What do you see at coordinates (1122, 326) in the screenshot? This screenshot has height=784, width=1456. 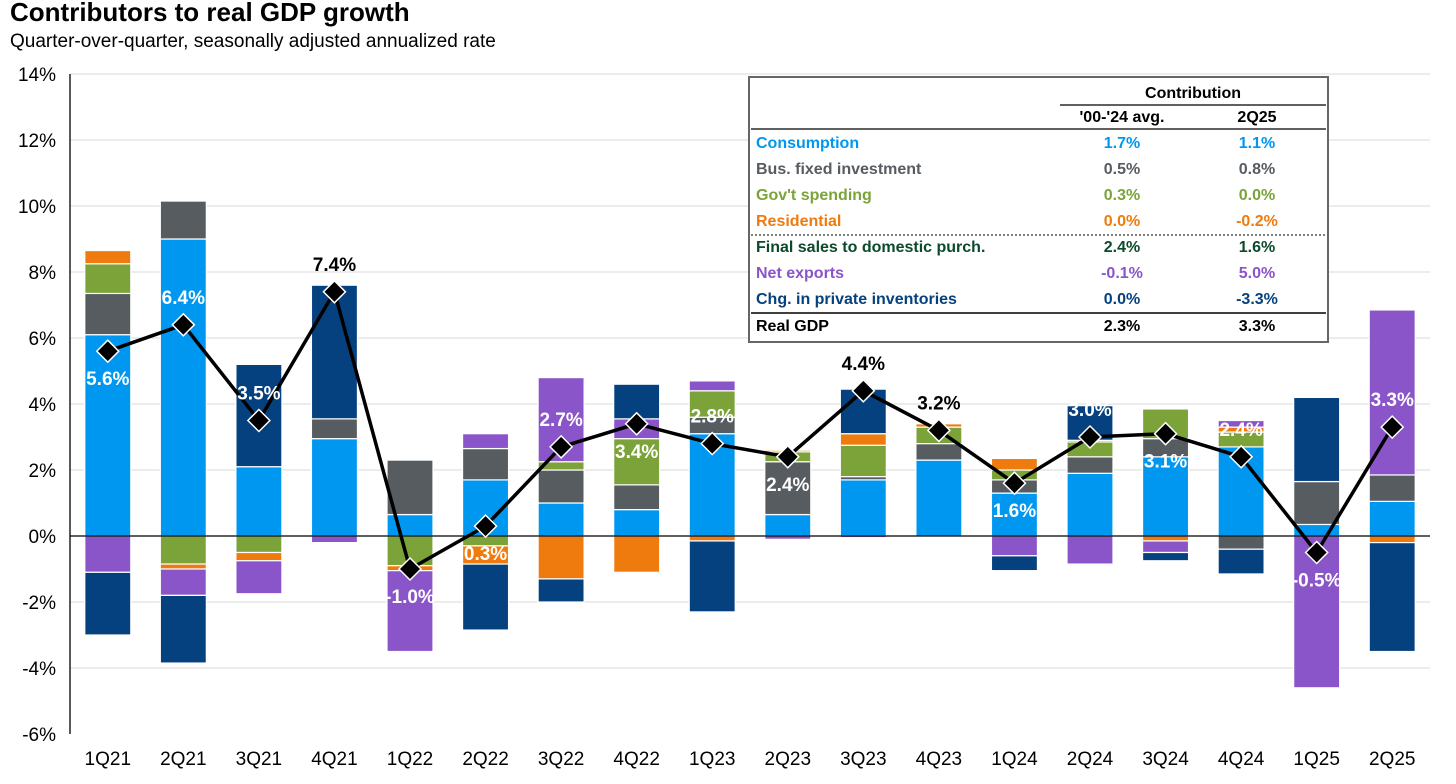 I see `table-row-avg: 2.3%` at bounding box center [1122, 326].